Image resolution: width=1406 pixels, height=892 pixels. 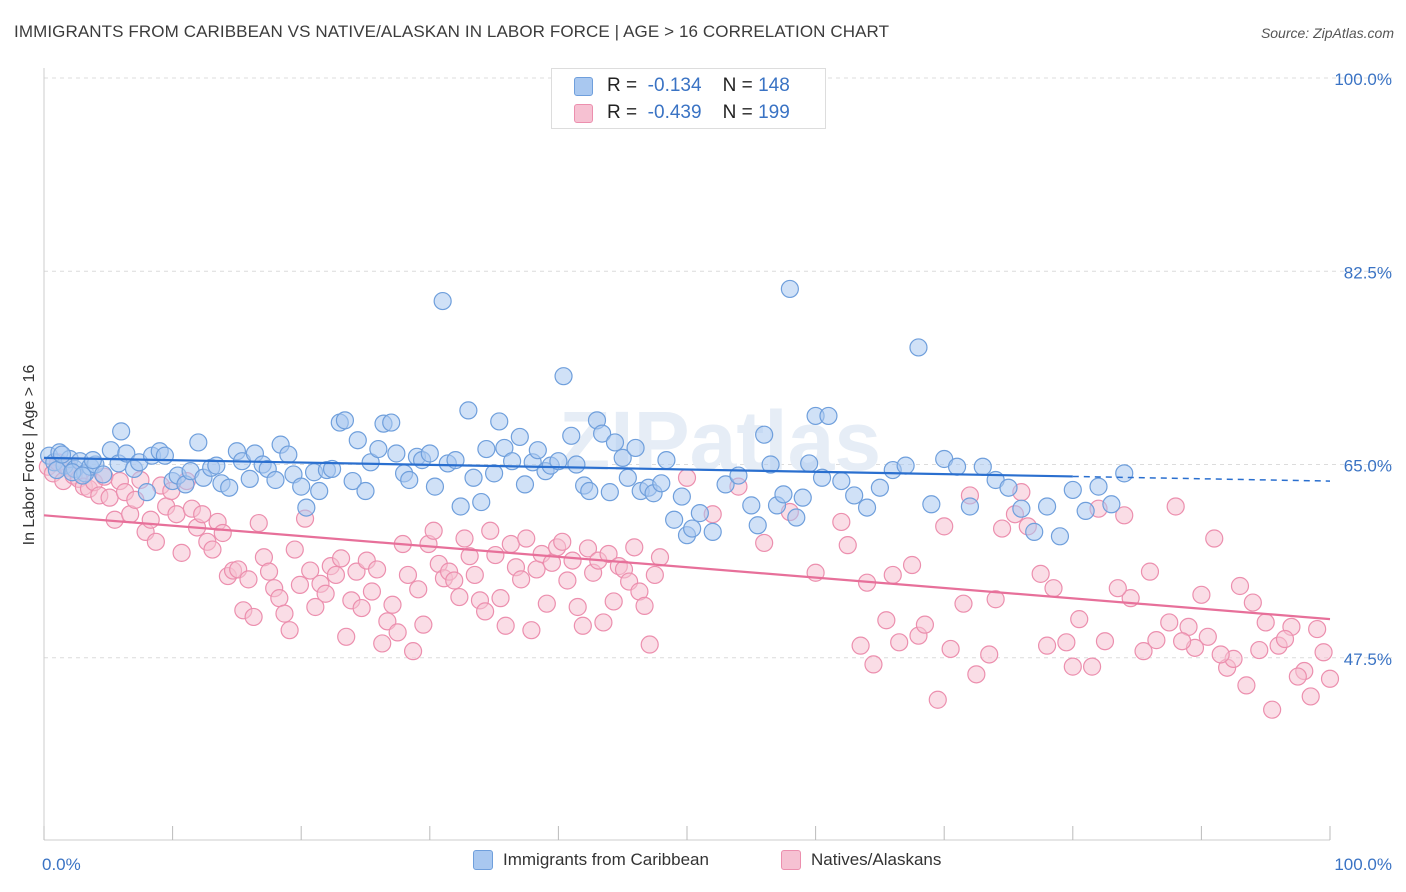 I want to click on bottom-legend-pink: Natives/Alaskans, so click(x=861, y=860).